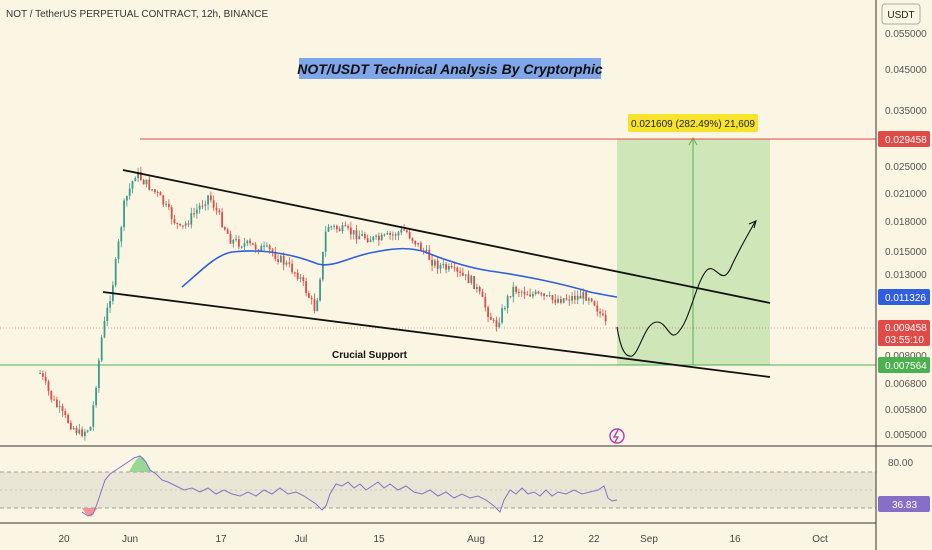  Describe the element at coordinates (901, 14) in the screenshot. I see `currency-box` at that location.